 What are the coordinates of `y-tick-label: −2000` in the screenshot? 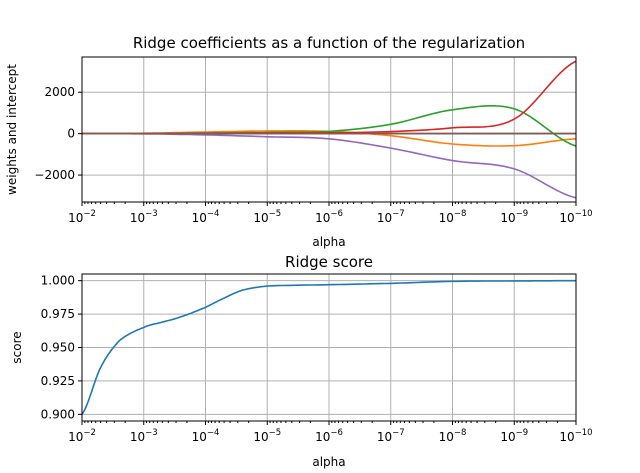 It's located at (54, 175).